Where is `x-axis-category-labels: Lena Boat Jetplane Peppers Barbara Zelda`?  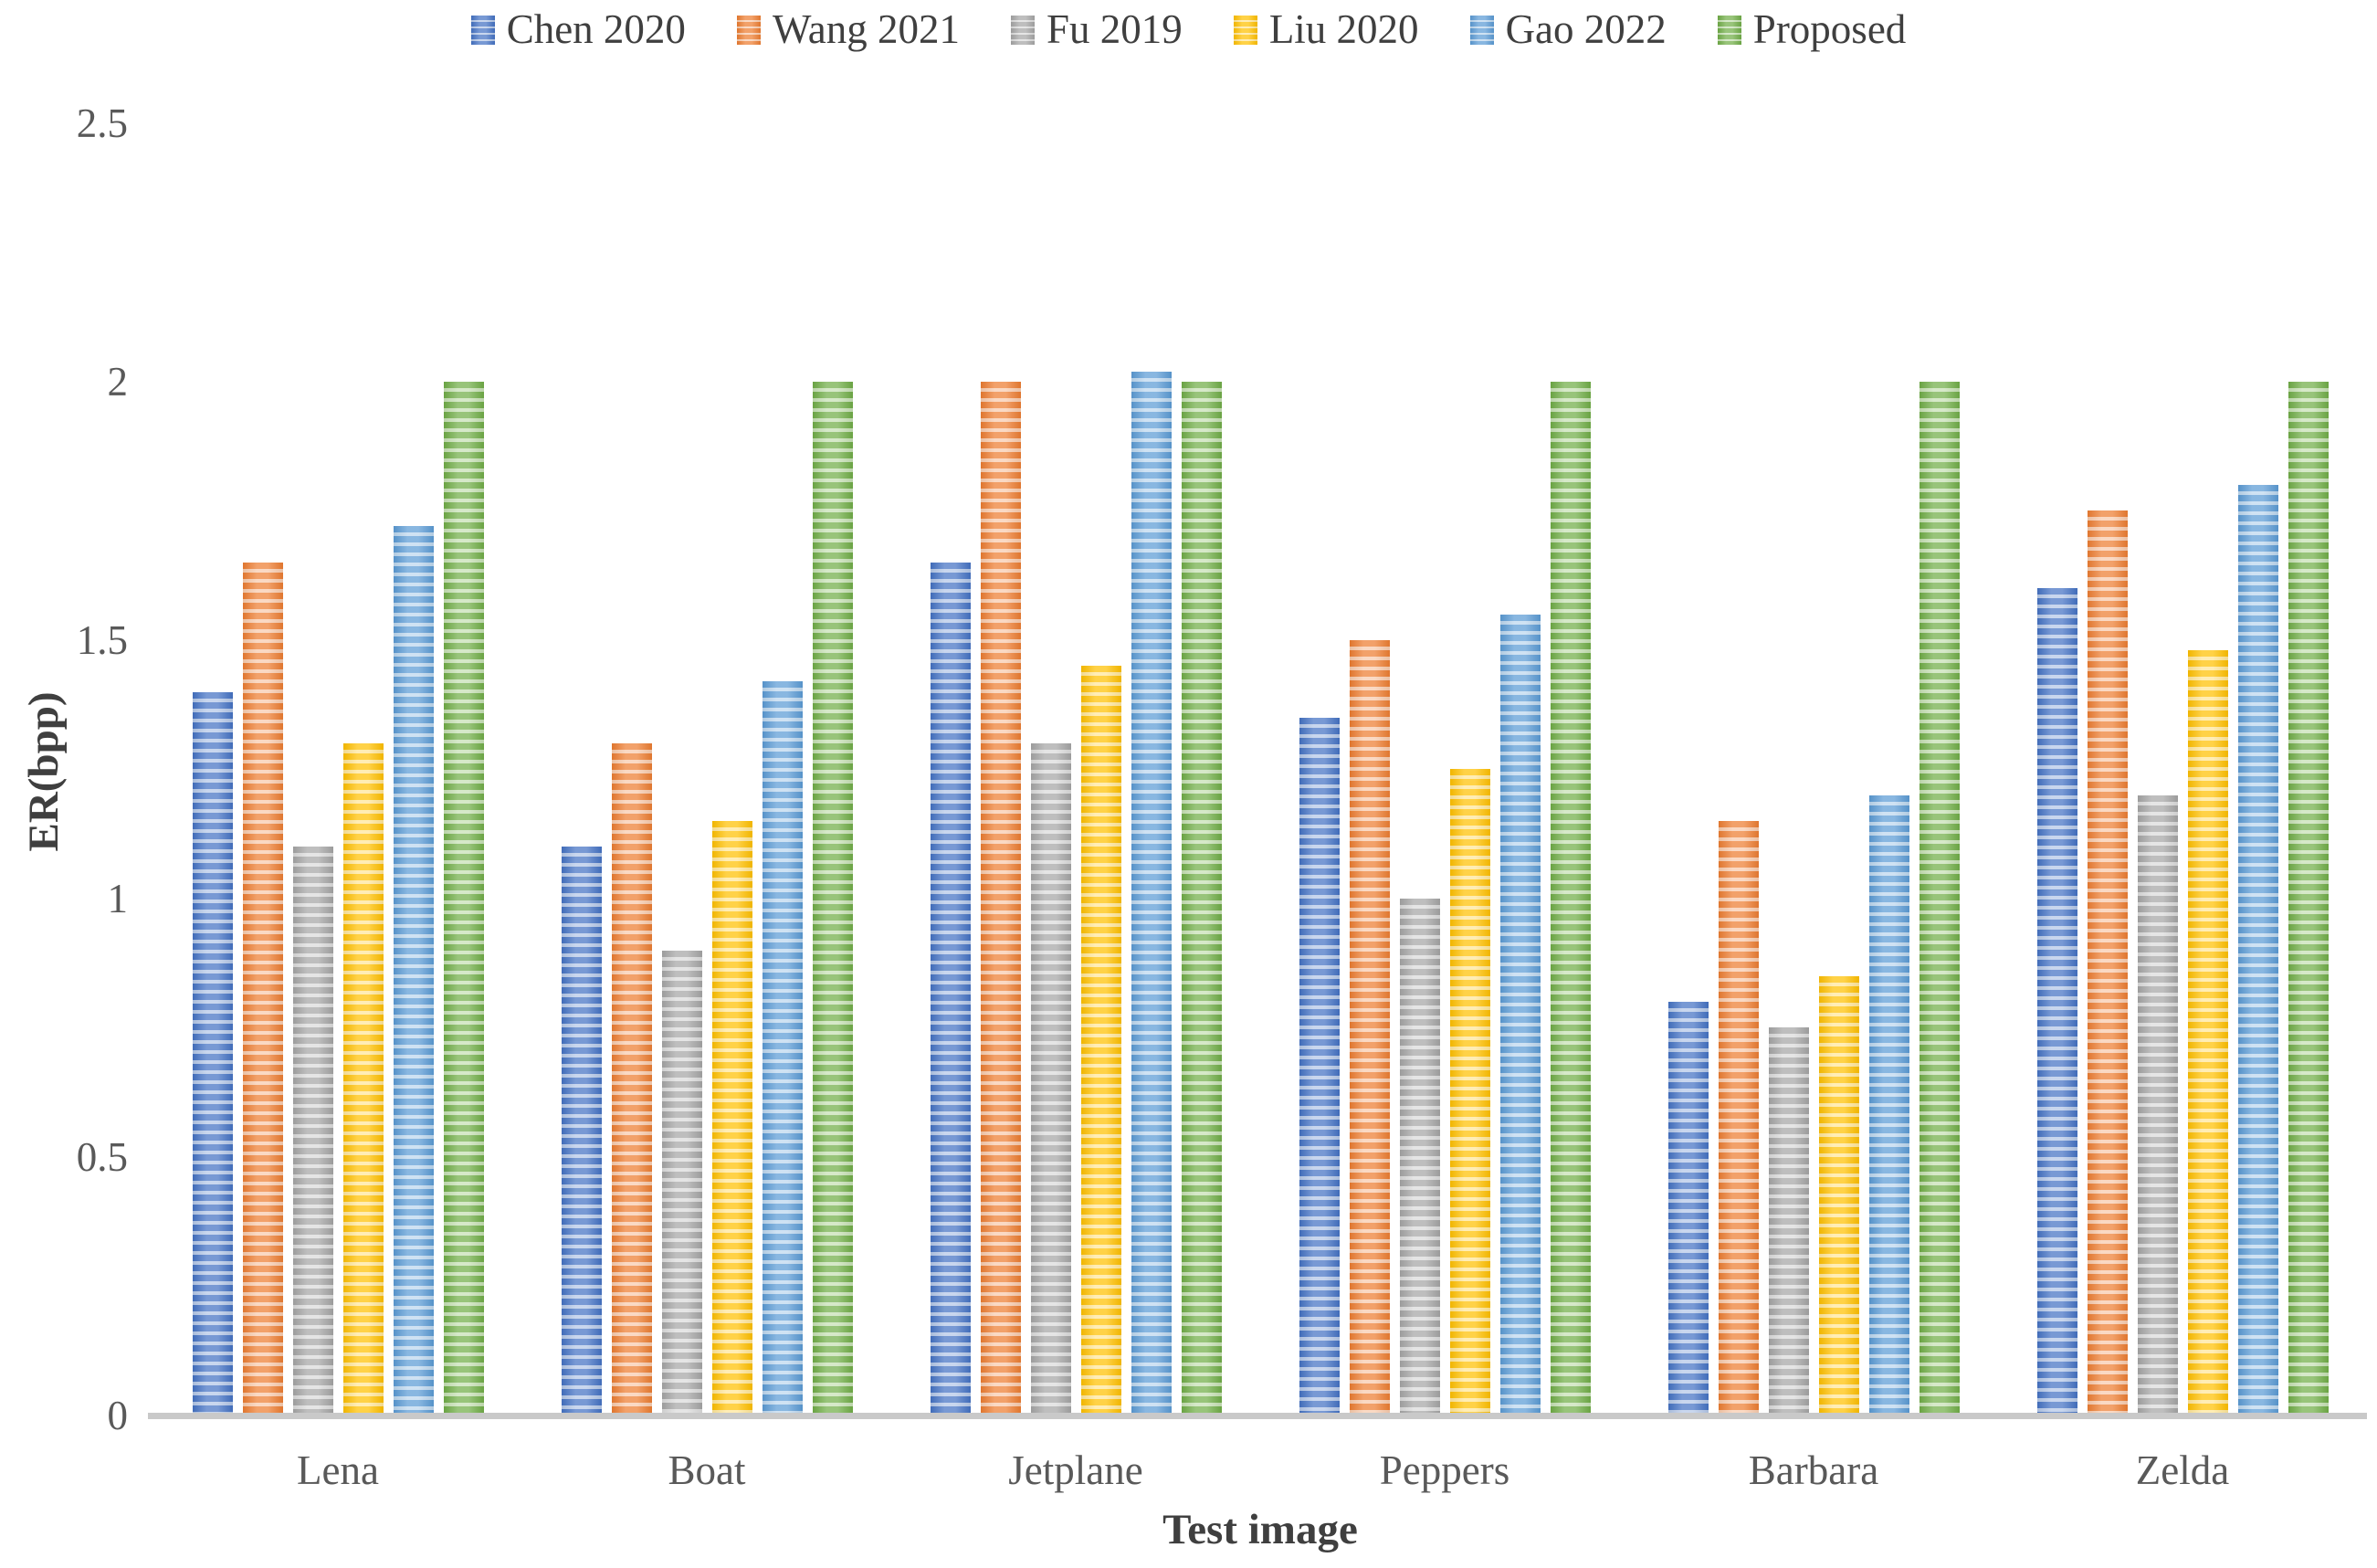
x-axis-category-labels: Lena Boat Jetplane Peppers Barbara Zelda is located at coordinates (1260, 1470).